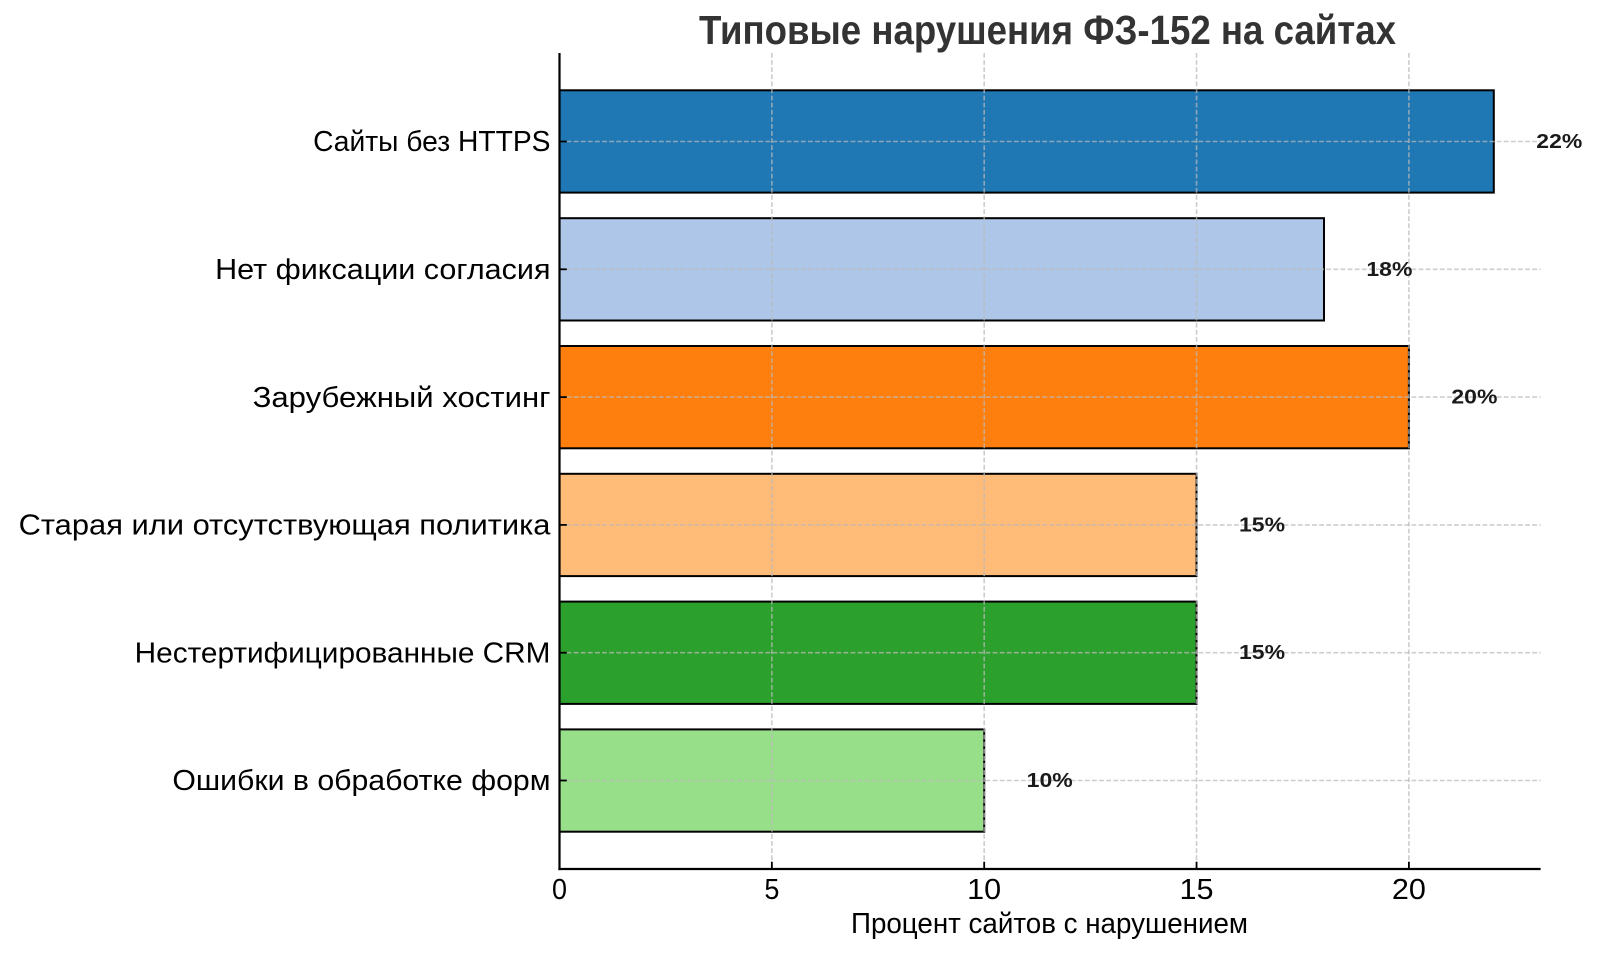  Describe the element at coordinates (1559, 141) in the screenshot. I see `svg-text: 22%` at that location.